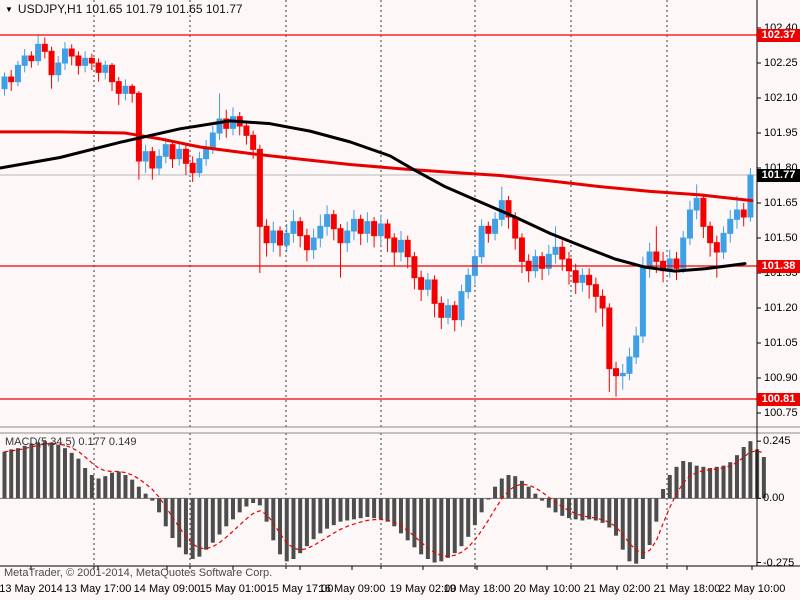 The width and height of the screenshot is (800, 600). What do you see at coordinates (781, 133) in the screenshot?
I see `price-tick-label: 101.95` at bounding box center [781, 133].